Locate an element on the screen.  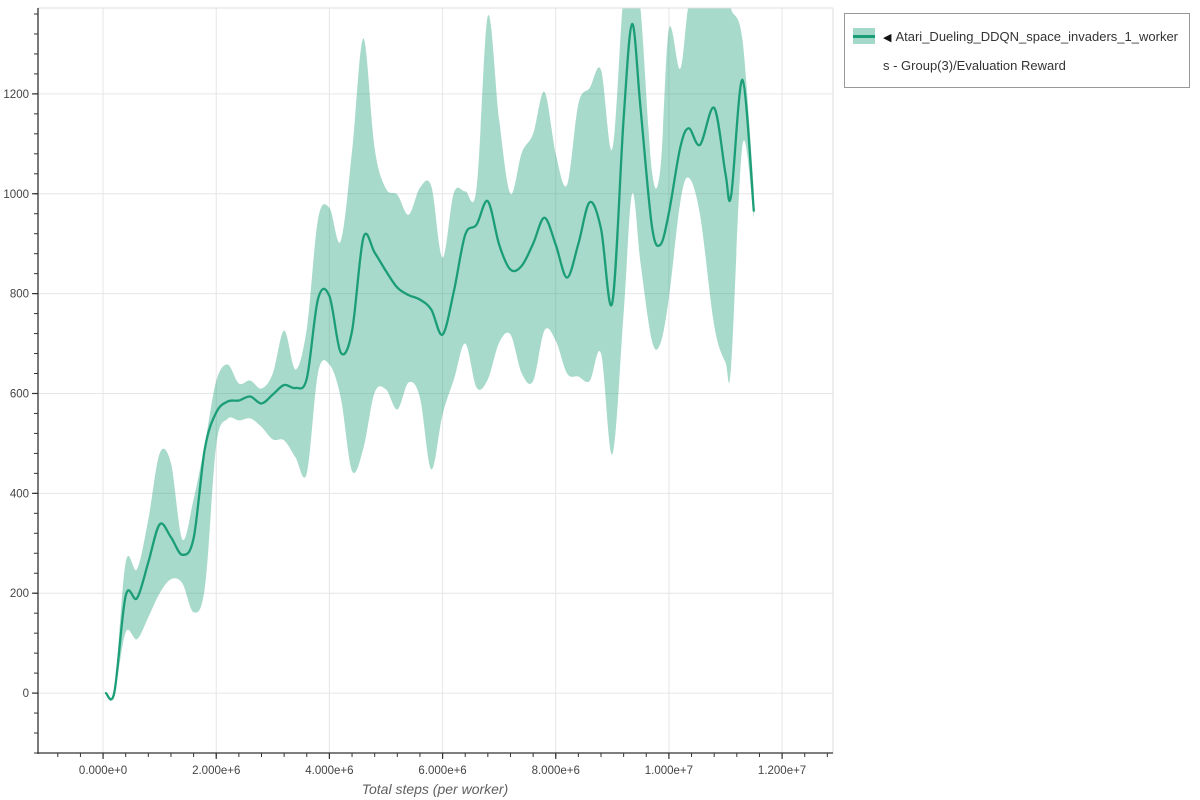
y-tick-label: 600 is located at coordinates (19, 394).